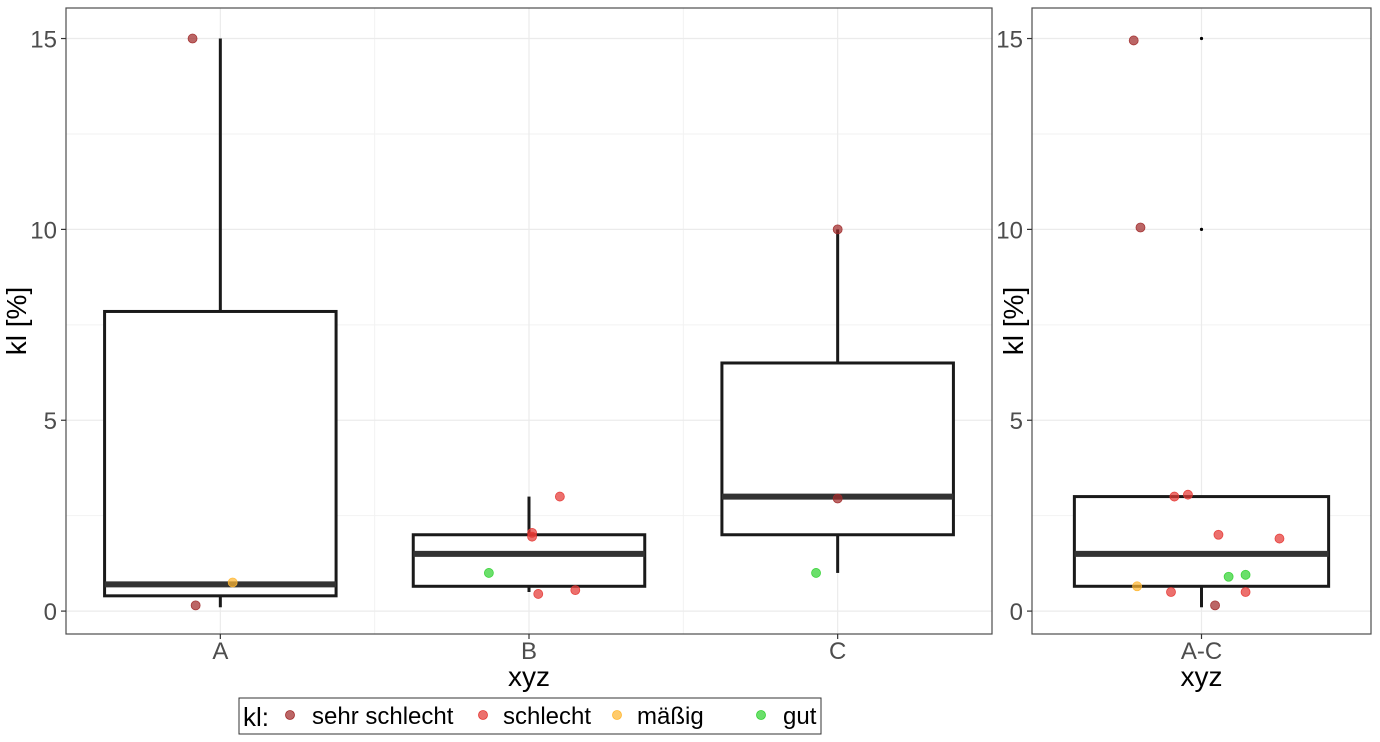 The height and width of the screenshot is (742, 1380). I want to click on box-C, so click(837, 401).